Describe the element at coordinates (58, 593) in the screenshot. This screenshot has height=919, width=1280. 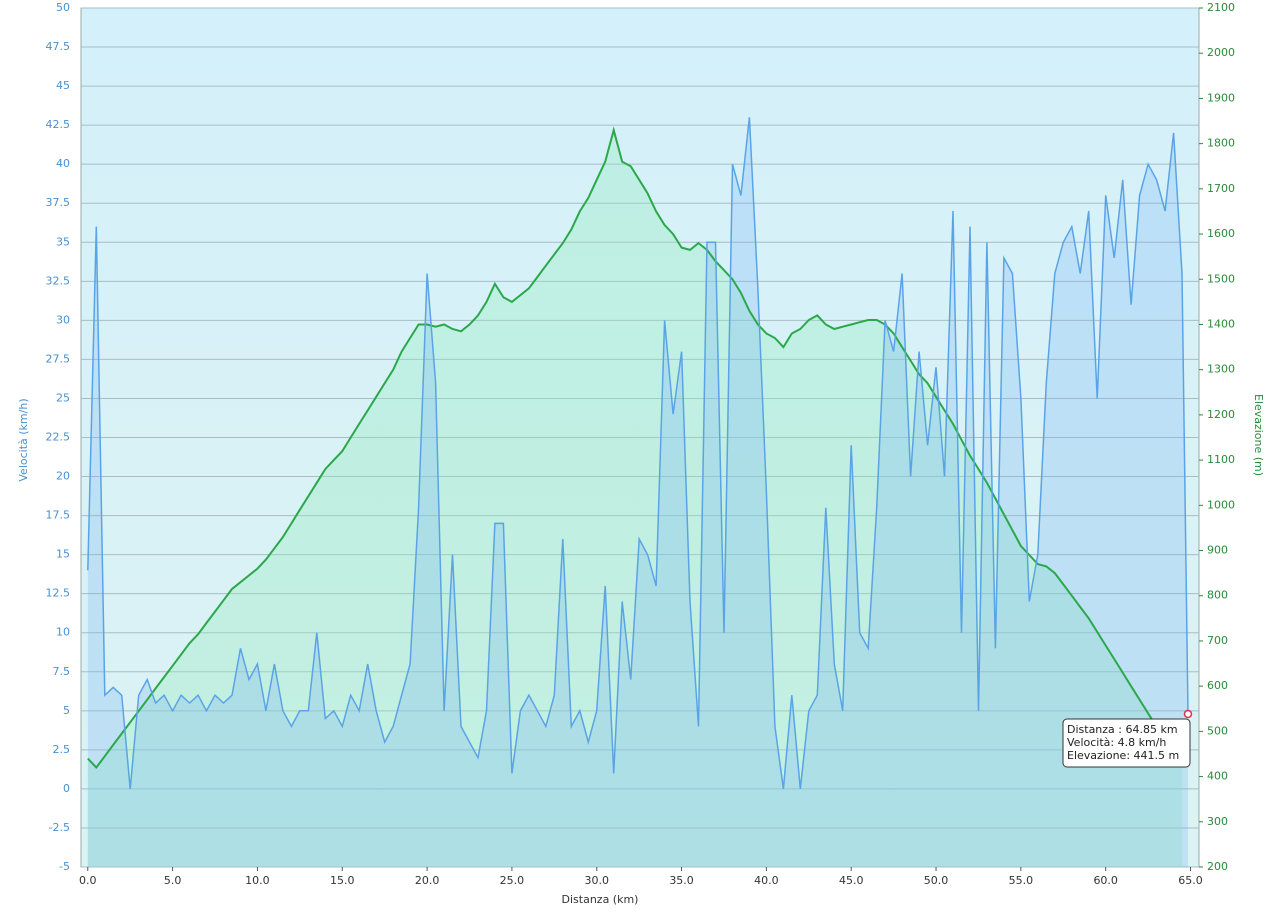
I see `y-tick-label: 12.5` at that location.